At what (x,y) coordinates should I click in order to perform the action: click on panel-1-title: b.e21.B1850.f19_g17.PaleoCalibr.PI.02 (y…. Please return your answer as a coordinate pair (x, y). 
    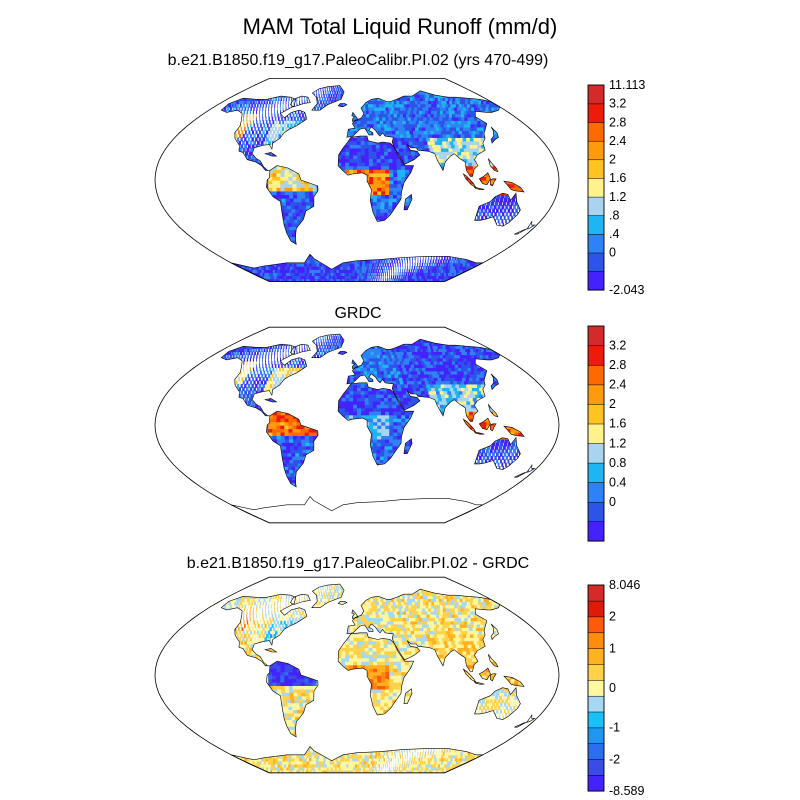
    Looking at the image, I should click on (358, 60).